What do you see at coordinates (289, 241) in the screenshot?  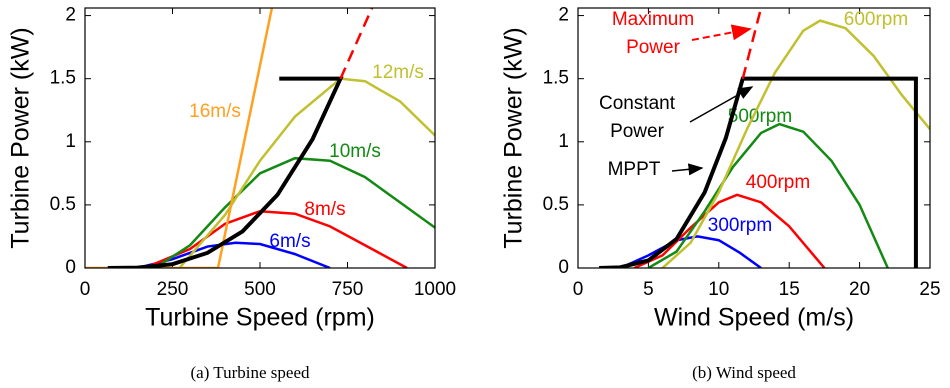 I see `series-label: 6m/s` at bounding box center [289, 241].